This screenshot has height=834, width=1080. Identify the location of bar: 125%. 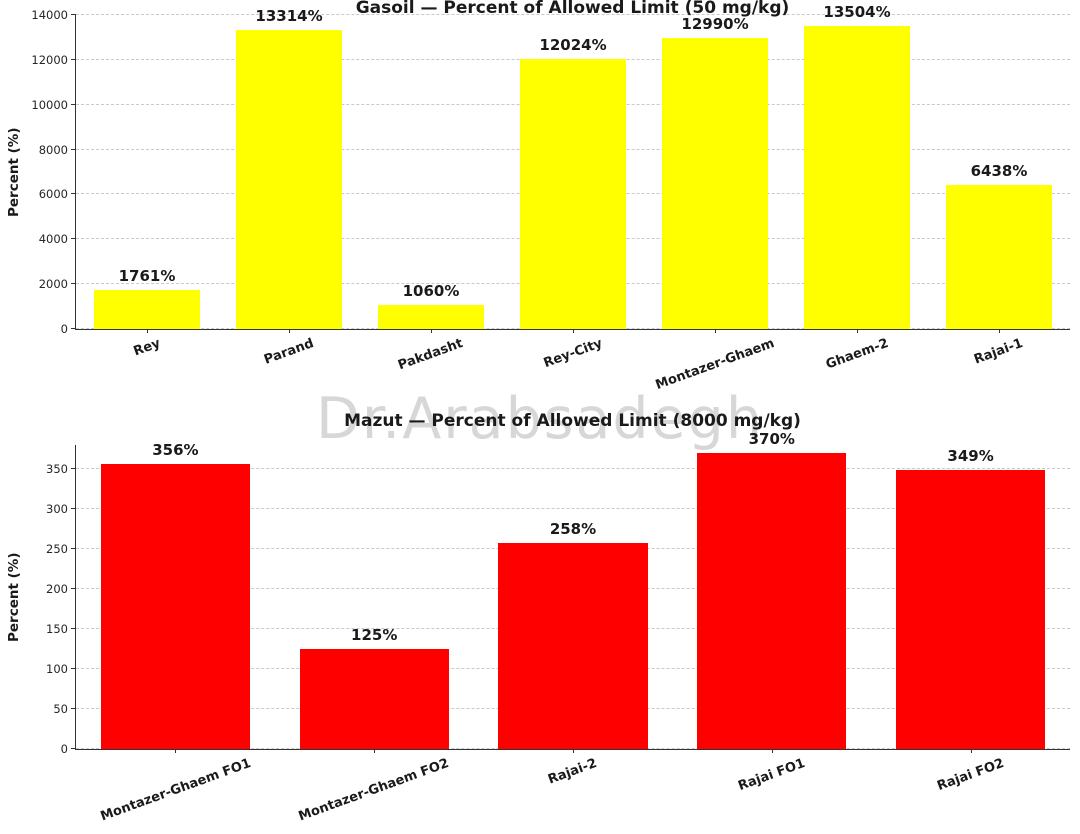
(374, 687).